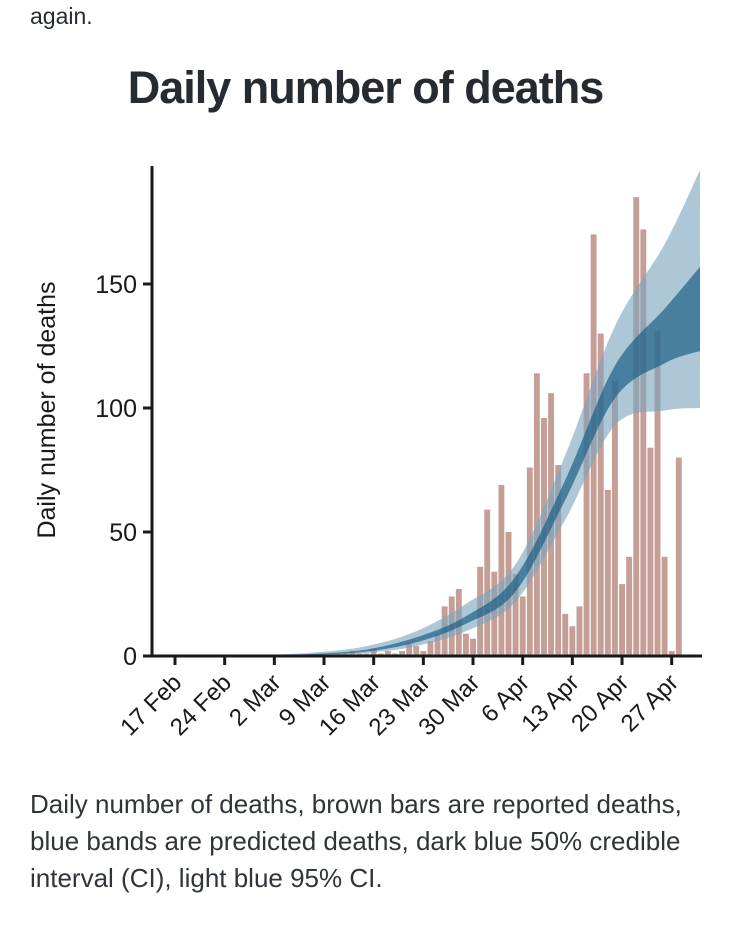 The image size is (731, 950). What do you see at coordinates (255, 700) in the screenshot?
I see `x-tick-label: 2 Mar` at bounding box center [255, 700].